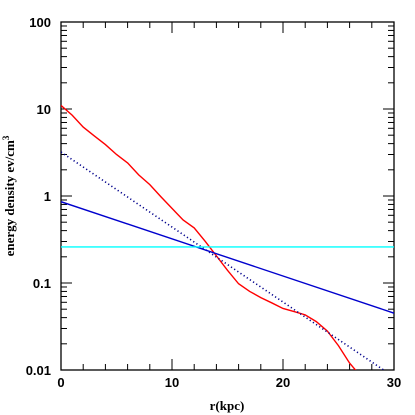 This screenshot has width=415, height=415. Describe the element at coordinates (227, 405) in the screenshot. I see `x-axis-label: r(kpc)` at that location.